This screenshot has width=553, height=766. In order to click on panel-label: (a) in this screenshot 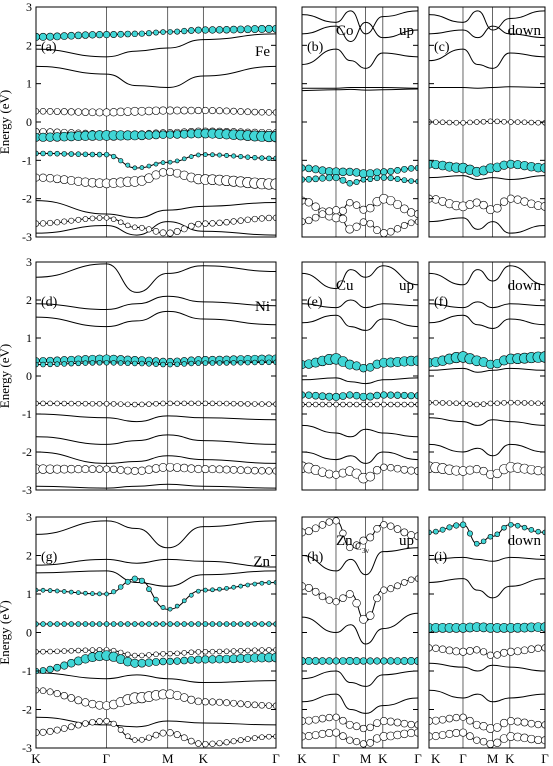, I will do `click(49, 47)`.